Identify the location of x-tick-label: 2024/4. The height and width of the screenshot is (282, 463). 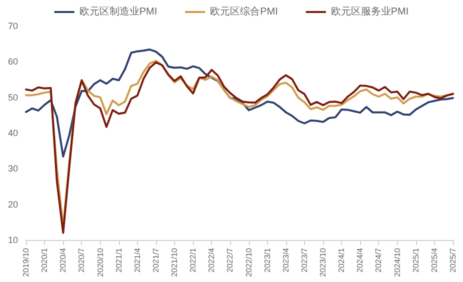
(360, 259).